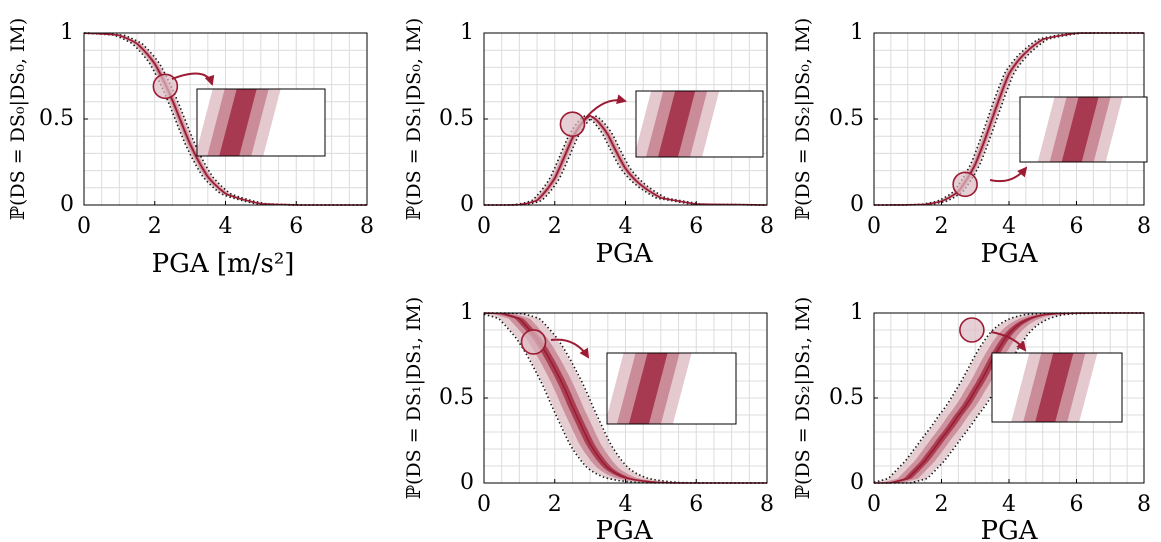 This screenshot has height=542, width=1161. I want to click on uncertainty-band-middle, so click(625, 398).